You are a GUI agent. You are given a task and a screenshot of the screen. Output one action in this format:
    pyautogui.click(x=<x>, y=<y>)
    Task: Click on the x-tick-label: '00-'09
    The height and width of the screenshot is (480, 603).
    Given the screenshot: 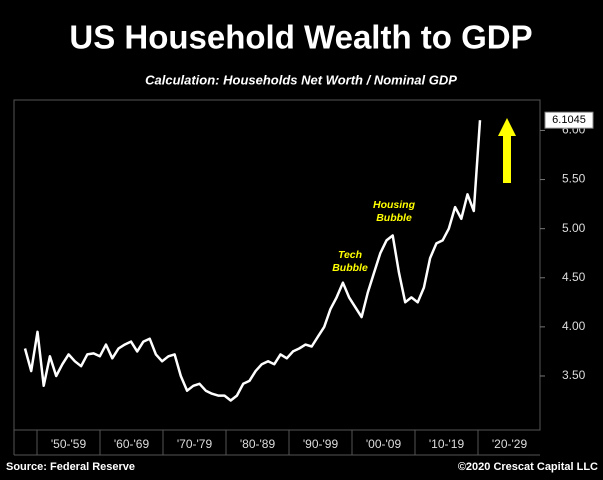 What is the action you would take?
    pyautogui.click(x=384, y=444)
    